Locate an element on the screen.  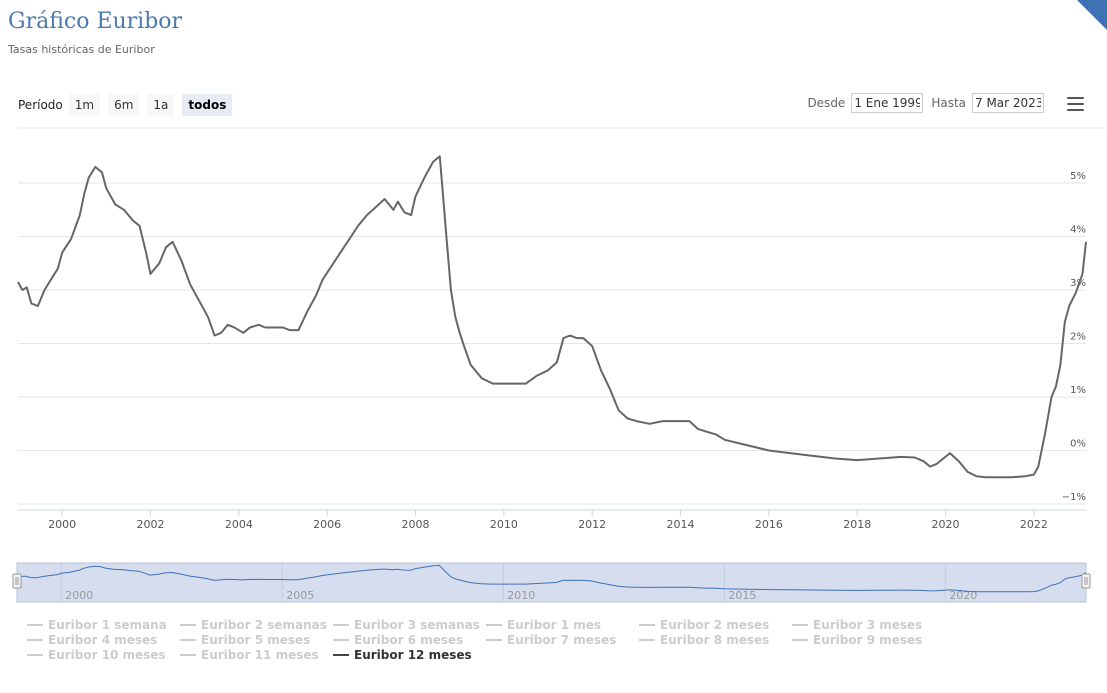
legend-item: Euribor 12 meses is located at coordinates (402, 655).